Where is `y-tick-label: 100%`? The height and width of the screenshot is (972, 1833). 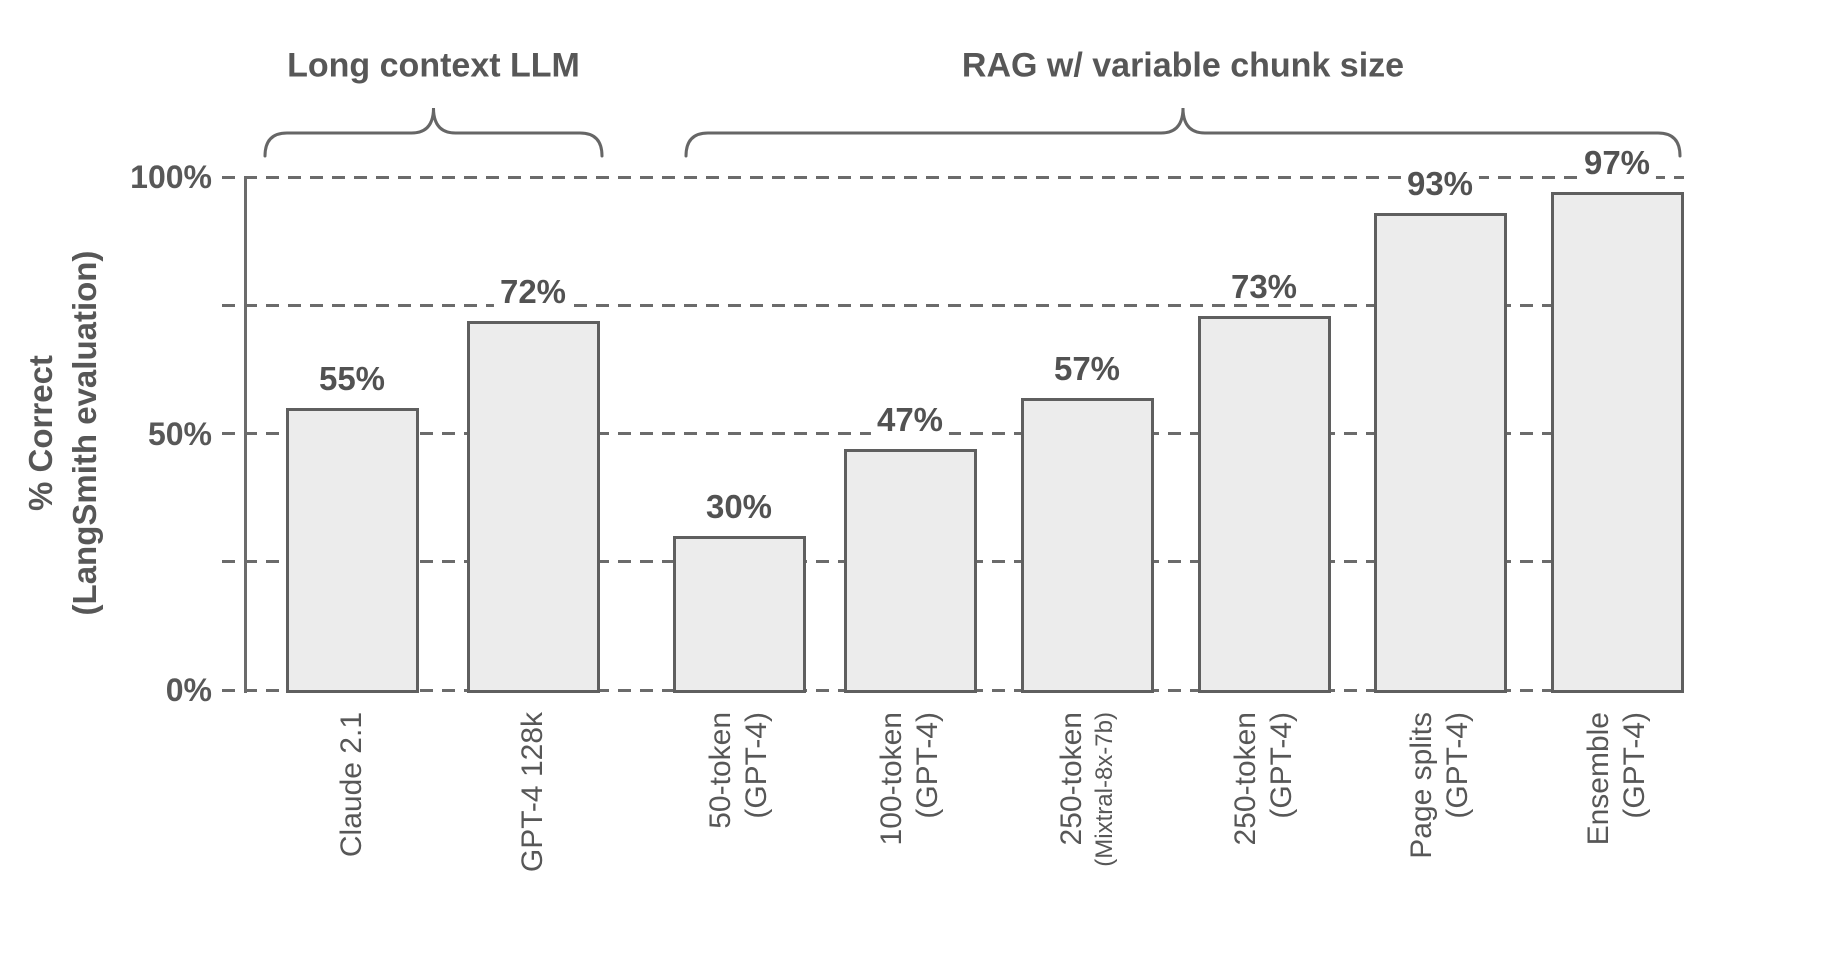
y-tick-label: 100% is located at coordinates (171, 177).